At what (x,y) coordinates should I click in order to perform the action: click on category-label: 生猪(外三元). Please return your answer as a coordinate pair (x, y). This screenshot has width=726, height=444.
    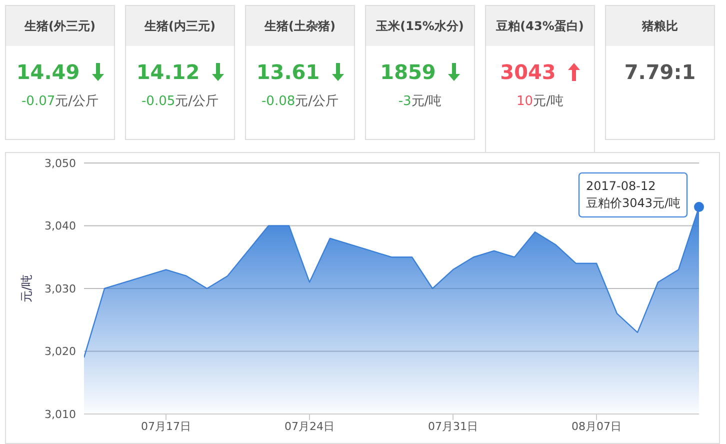
    Looking at the image, I should click on (60, 26).